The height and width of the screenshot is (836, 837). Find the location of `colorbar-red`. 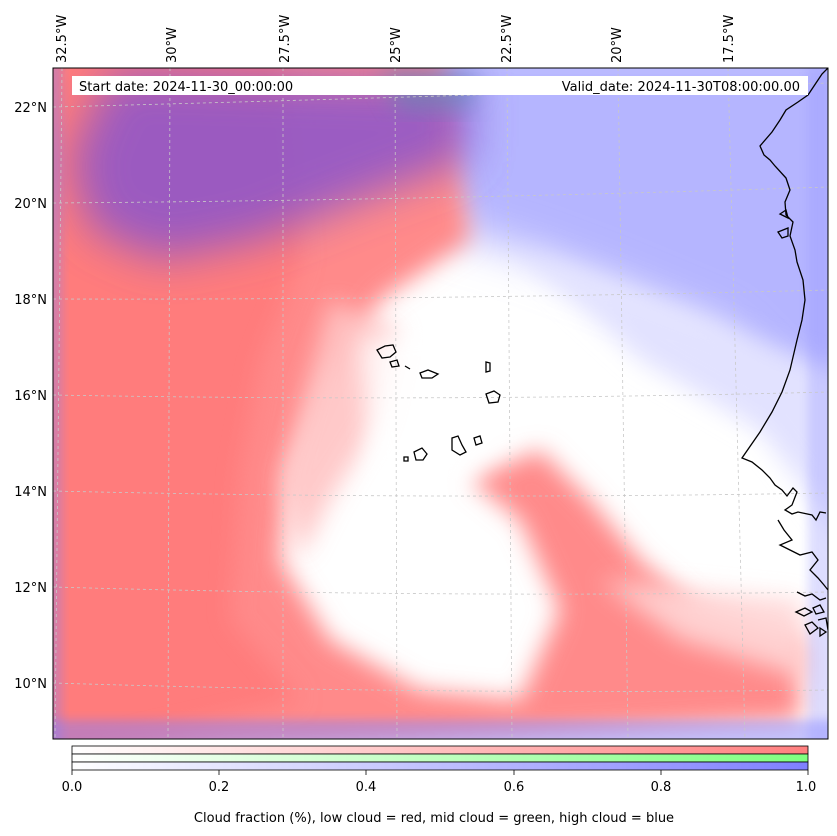

colorbar-red is located at coordinates (440, 750).